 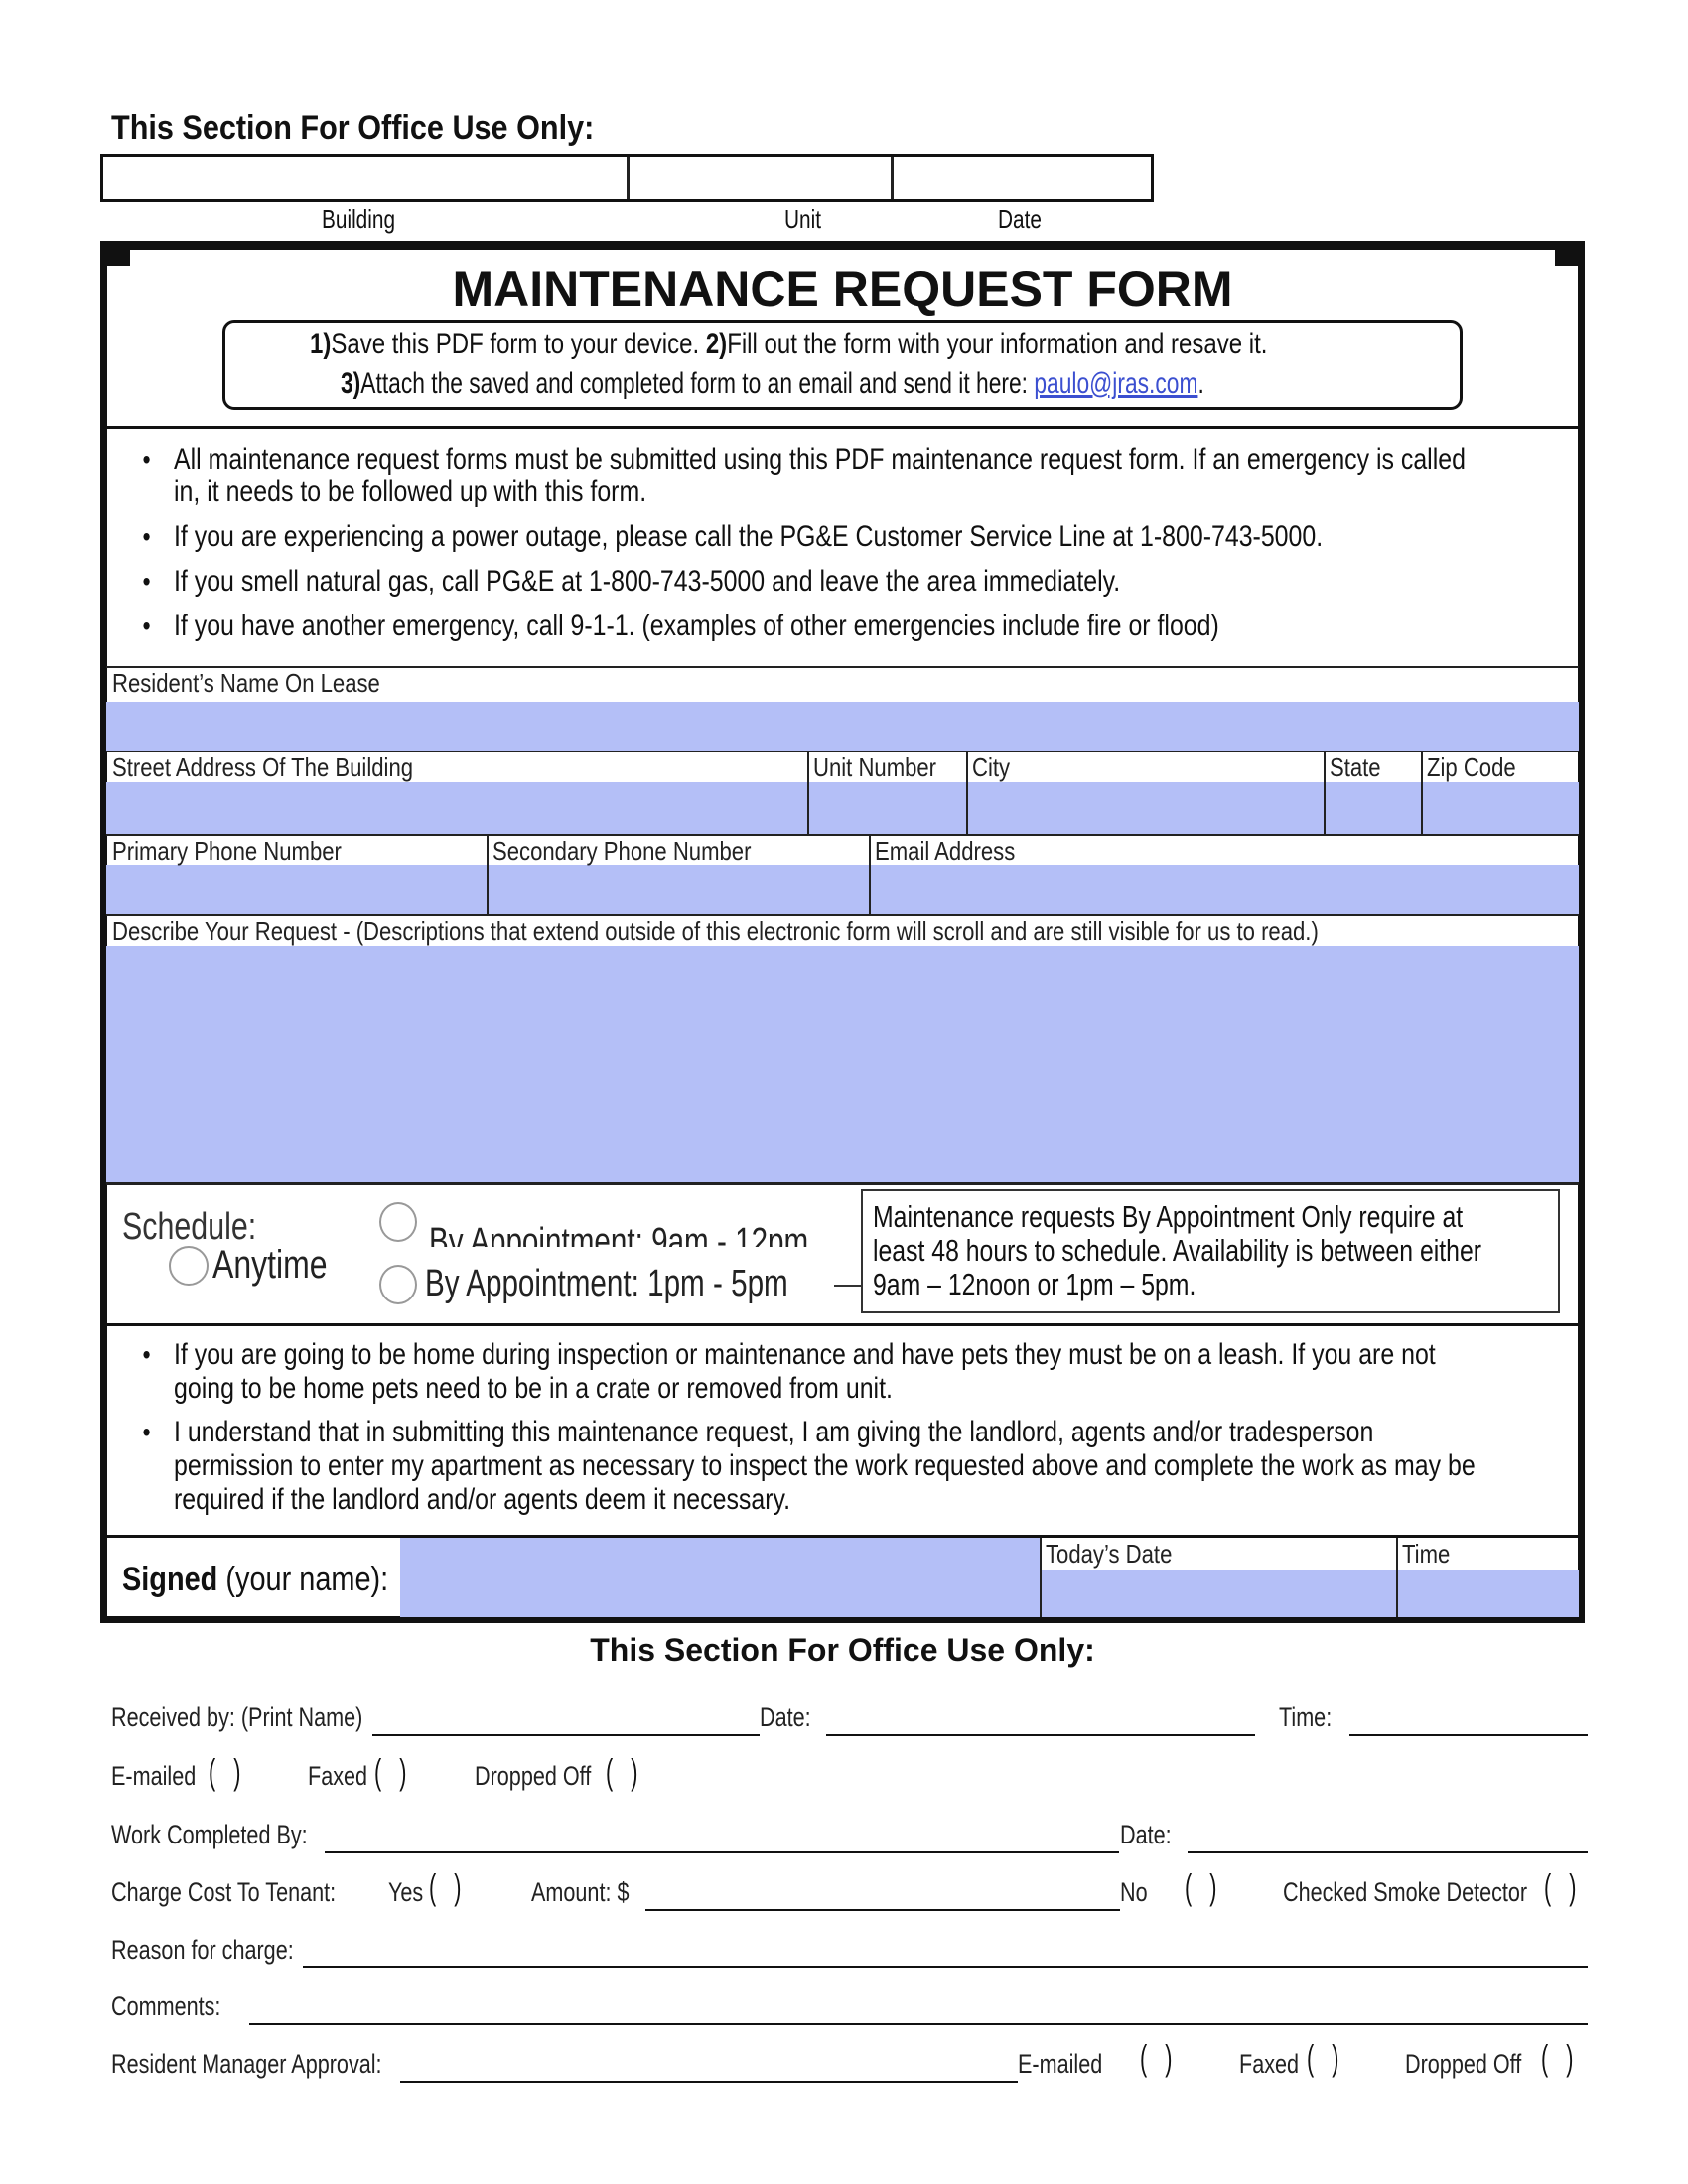 I want to click on reason-line, so click(x=945, y=1967).